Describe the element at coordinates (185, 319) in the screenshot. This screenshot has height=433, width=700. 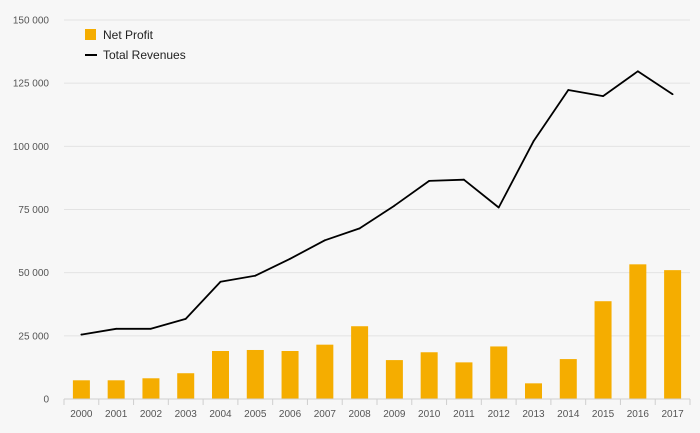
I see `point-total-revenues-2003` at that location.